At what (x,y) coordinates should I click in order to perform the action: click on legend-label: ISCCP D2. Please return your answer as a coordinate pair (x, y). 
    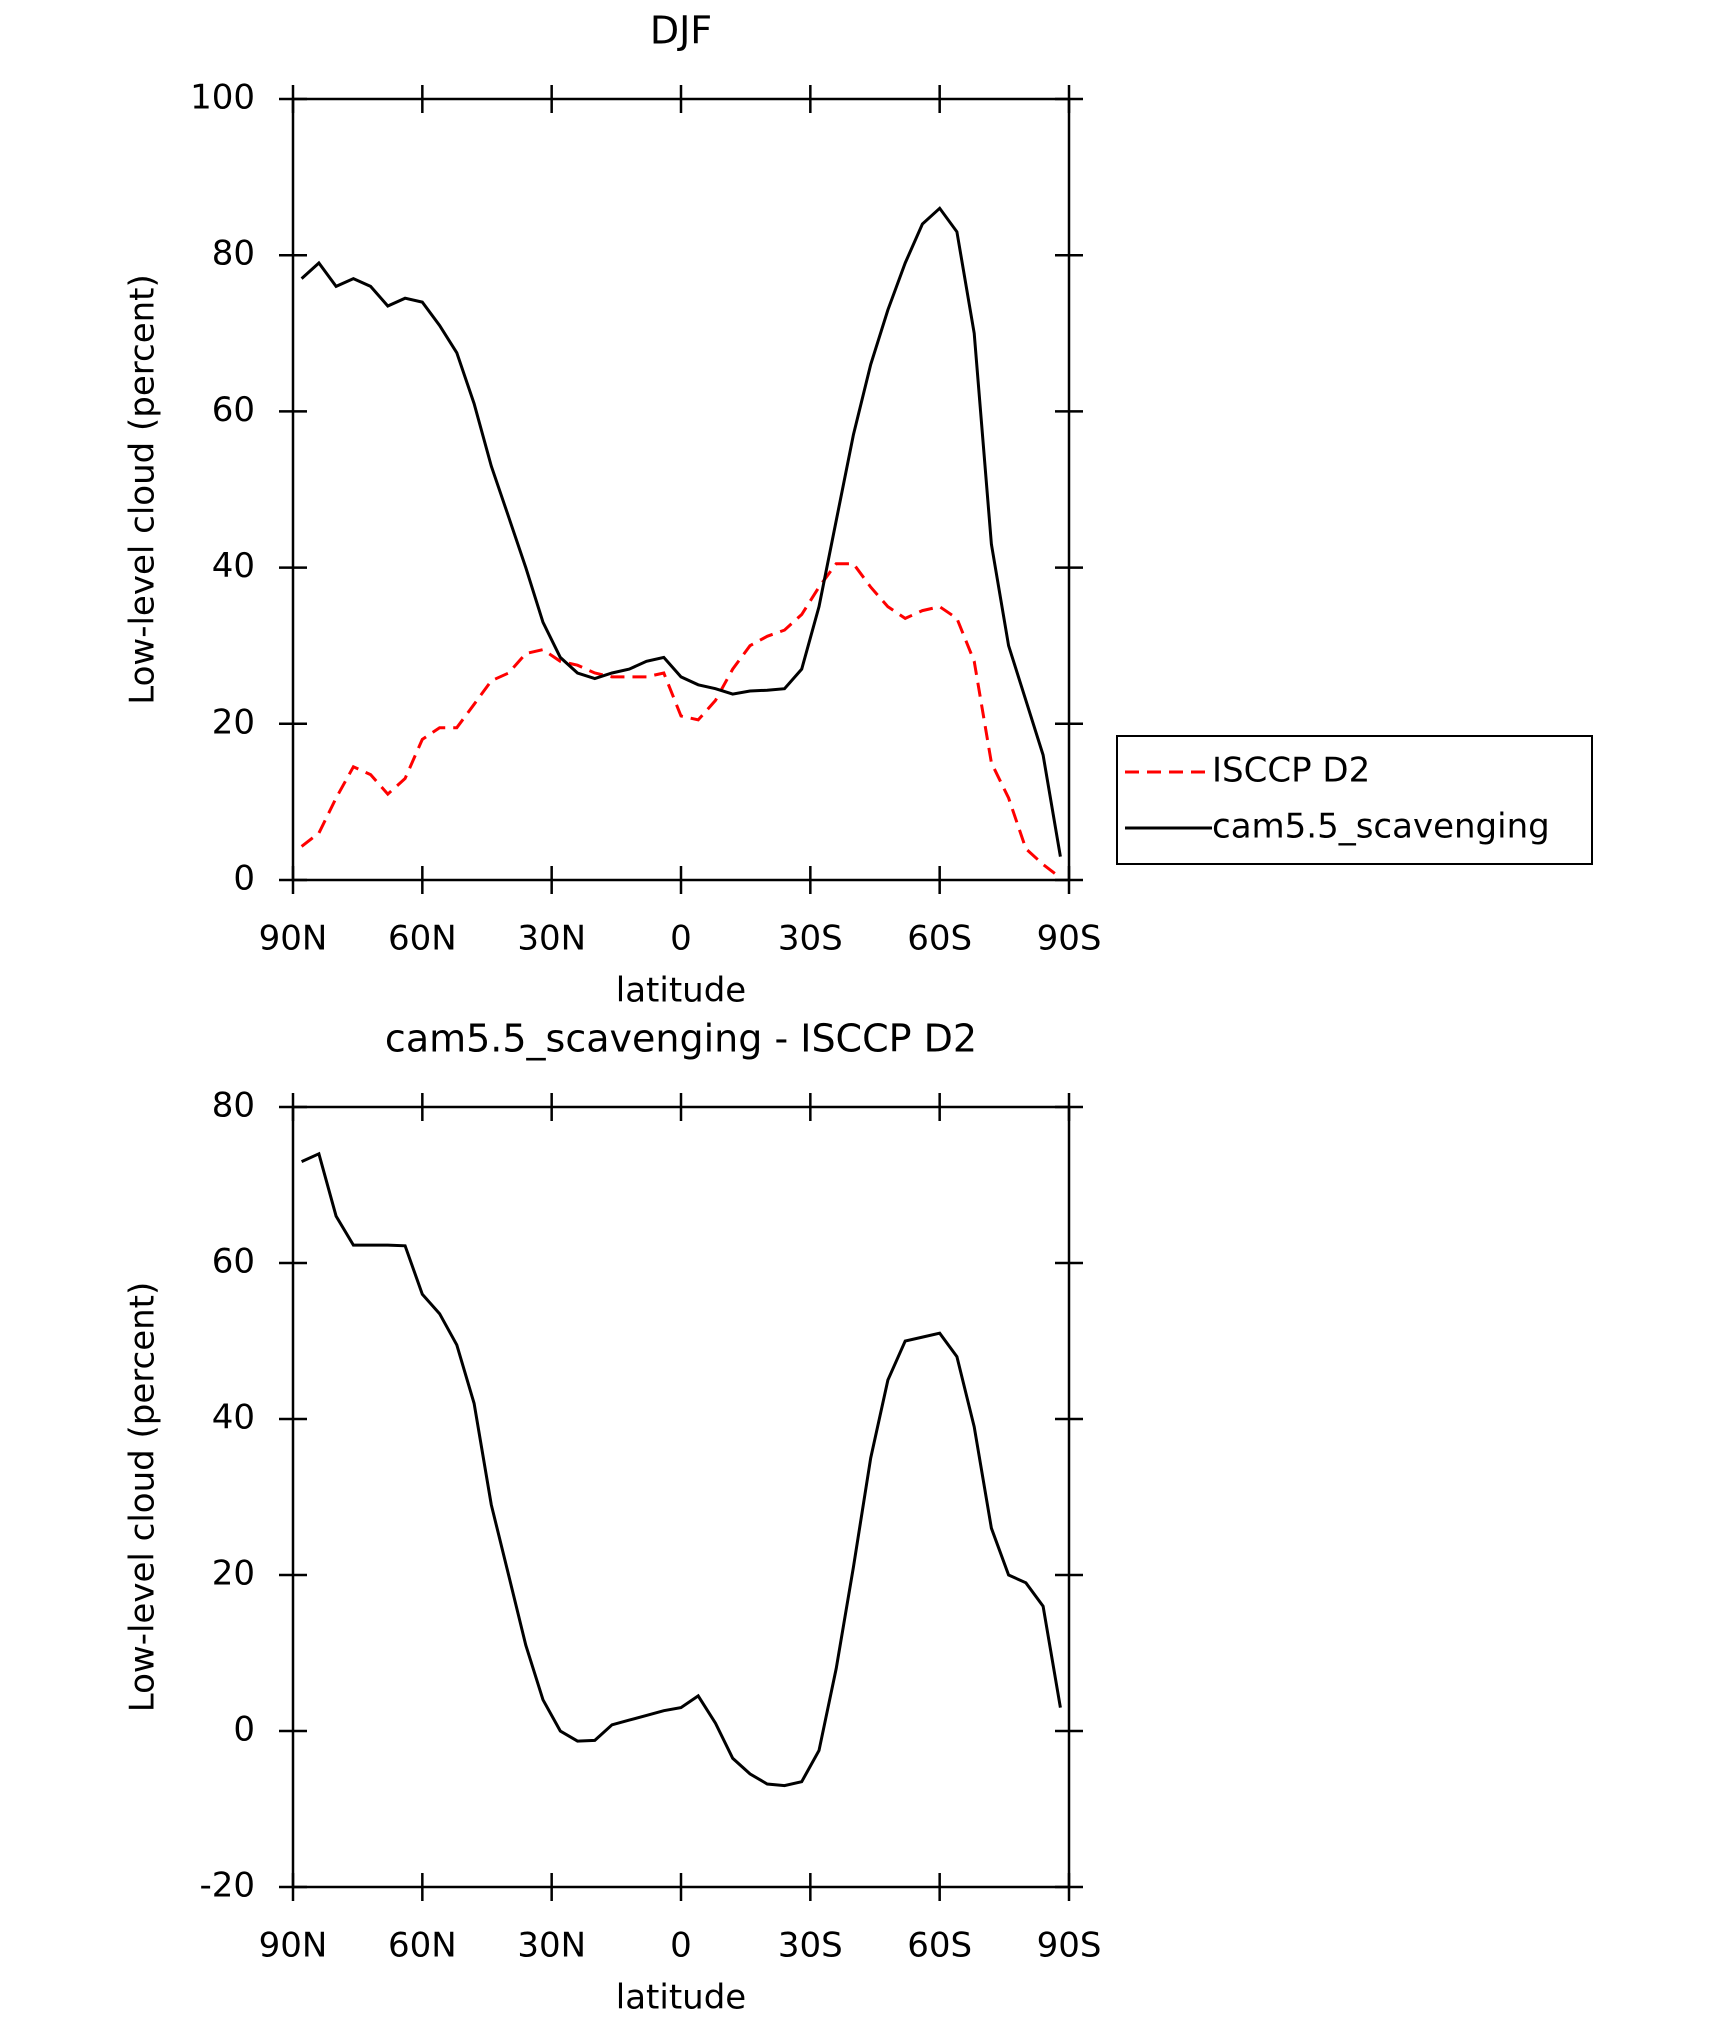
    Looking at the image, I should click on (1291, 771).